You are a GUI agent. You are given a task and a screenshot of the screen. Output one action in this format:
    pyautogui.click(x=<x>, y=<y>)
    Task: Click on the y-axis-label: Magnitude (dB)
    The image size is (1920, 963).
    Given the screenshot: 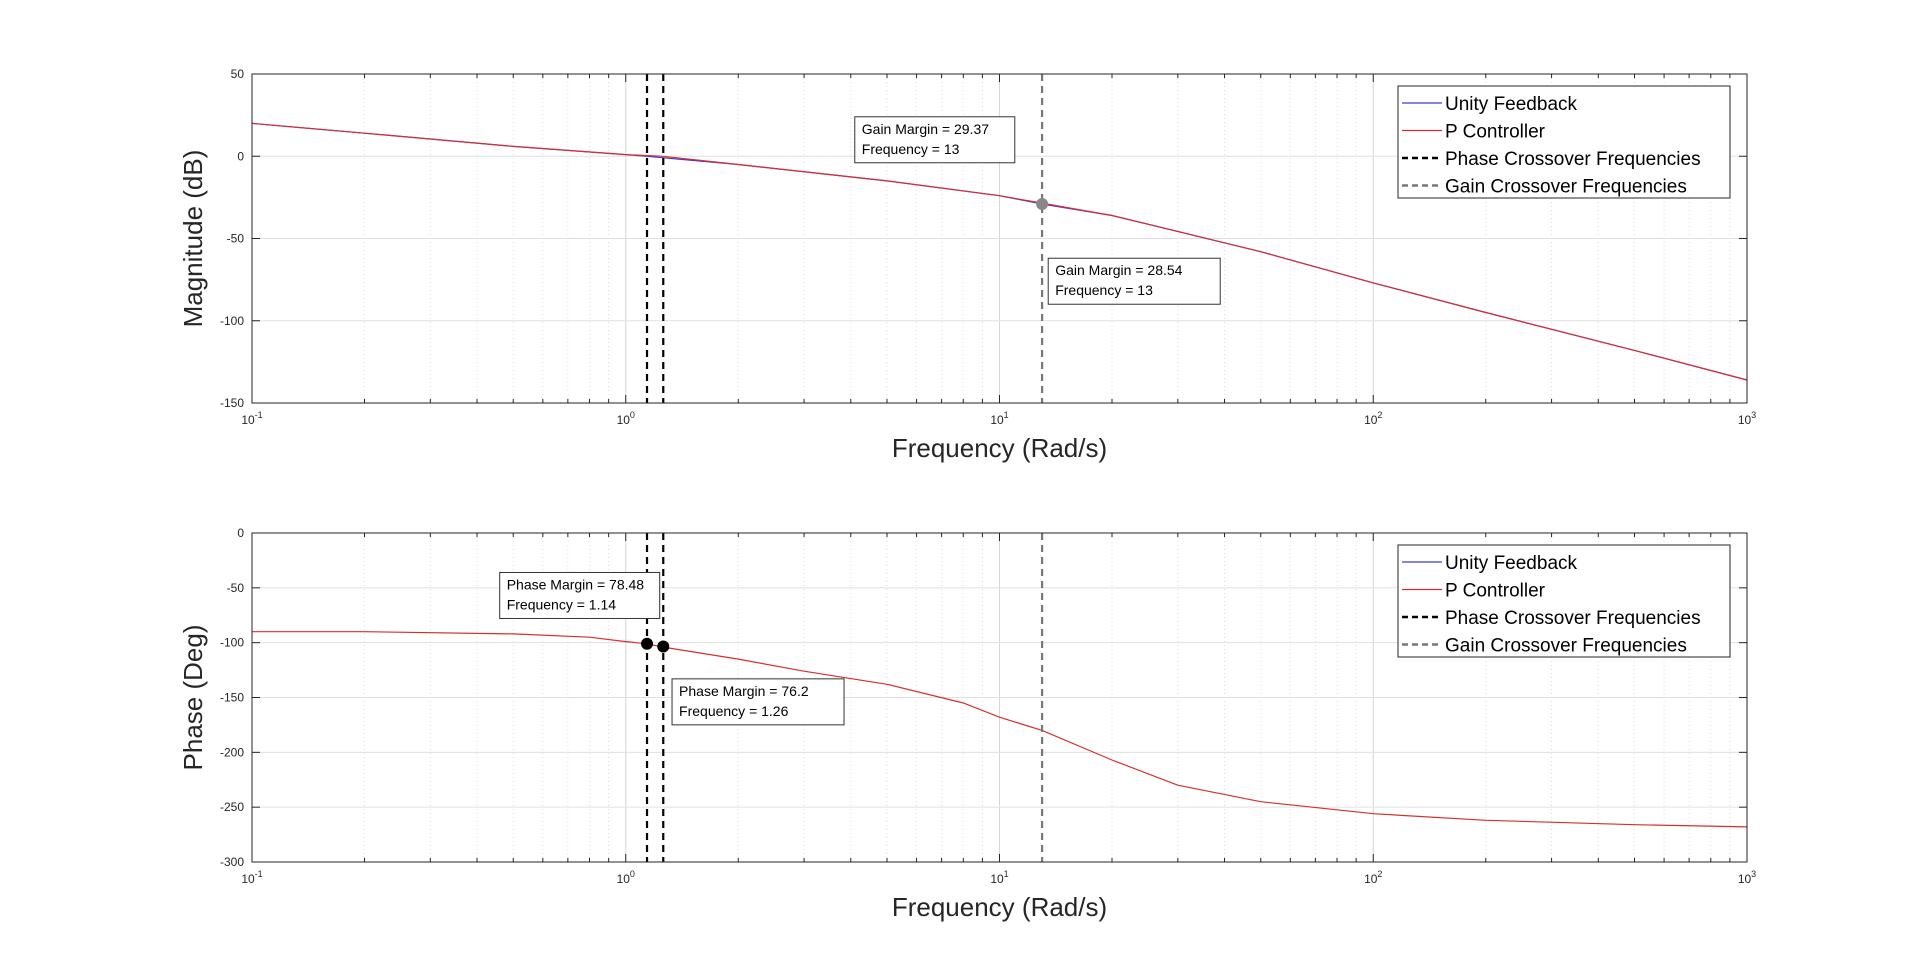 What is the action you would take?
    pyautogui.click(x=193, y=239)
    